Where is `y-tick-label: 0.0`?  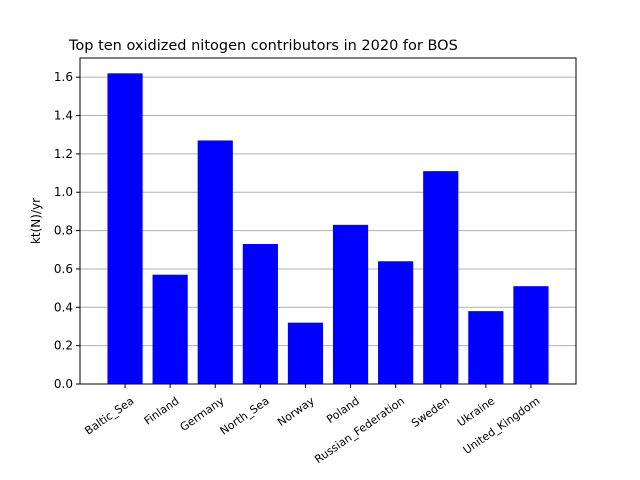
y-tick-label: 0.0 is located at coordinates (63, 384).